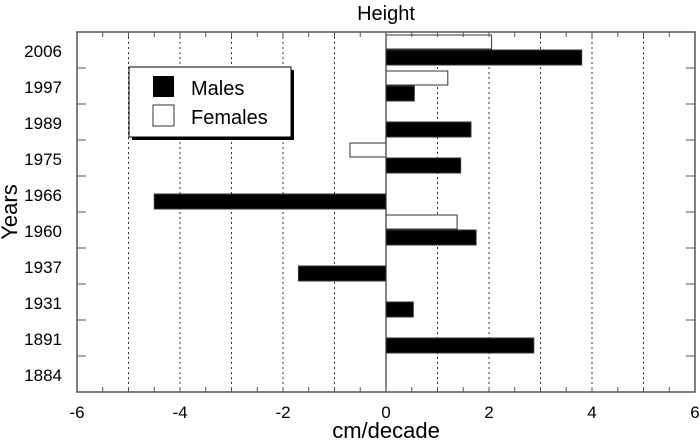 The height and width of the screenshot is (441, 700). What do you see at coordinates (417, 78) in the screenshot?
I see `bar-females-1997` at bounding box center [417, 78].